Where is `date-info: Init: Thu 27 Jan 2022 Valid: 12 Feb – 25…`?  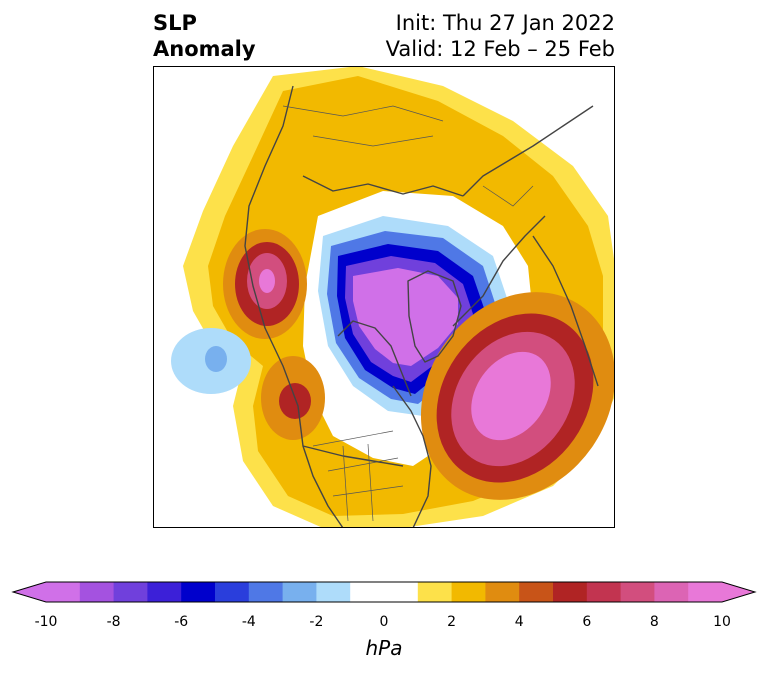
date-info: Init: Thu 27 Jan 2022 Valid: 12 Feb – 25… is located at coordinates (500, 36).